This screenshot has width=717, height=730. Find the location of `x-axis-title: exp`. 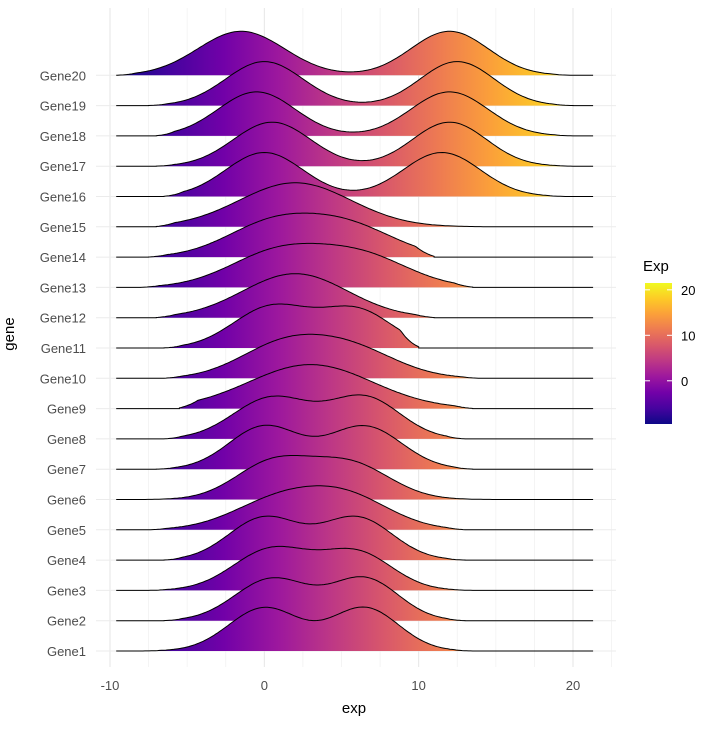

x-axis-title: exp is located at coordinates (354, 708).